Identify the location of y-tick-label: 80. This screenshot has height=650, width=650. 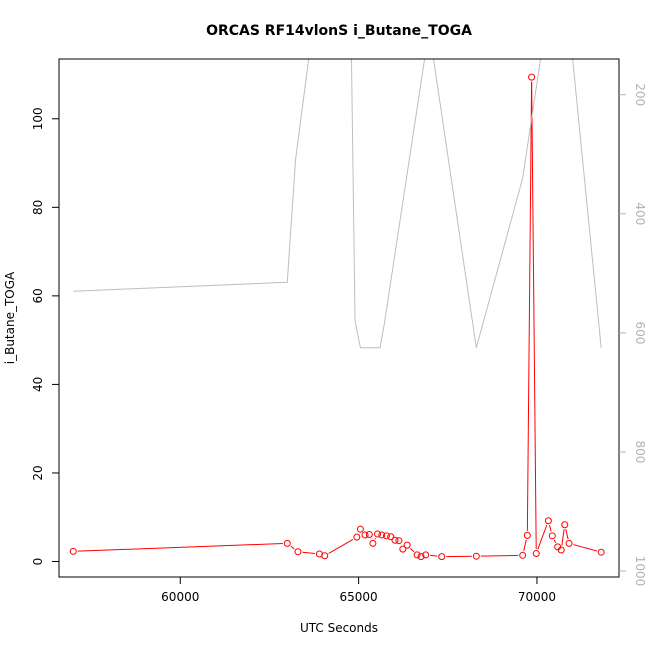
(38, 207).